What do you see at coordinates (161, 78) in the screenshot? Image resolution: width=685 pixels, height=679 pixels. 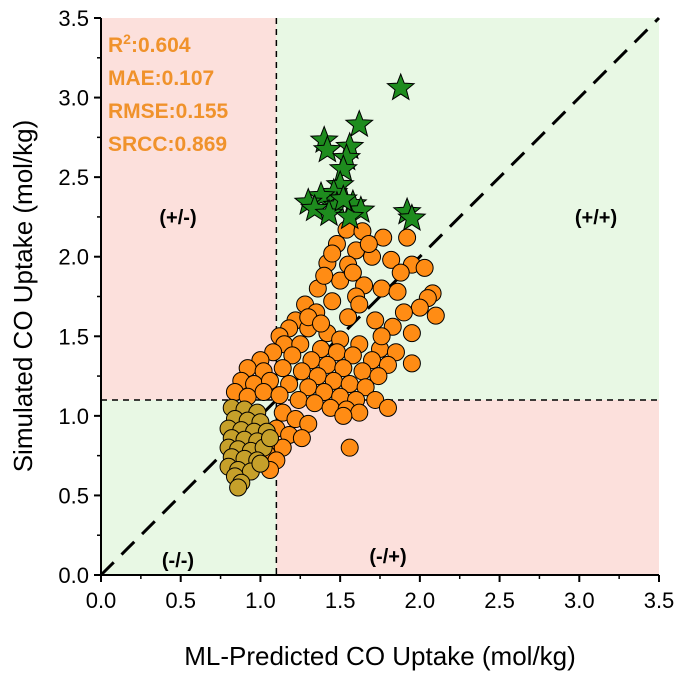 I see `metric-mae: MAE:0.107` at bounding box center [161, 78].